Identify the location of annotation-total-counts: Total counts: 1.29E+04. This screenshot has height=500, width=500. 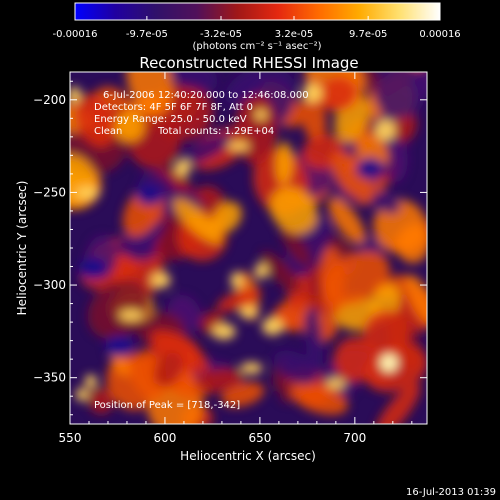
(215, 131).